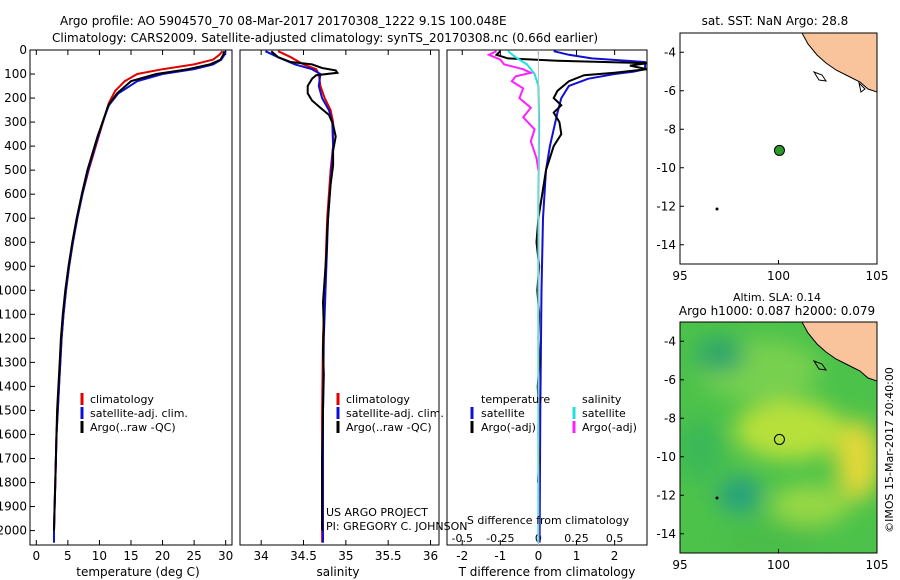  Describe the element at coordinates (23, 50) in the screenshot. I see `y-tick-label: 0` at that location.